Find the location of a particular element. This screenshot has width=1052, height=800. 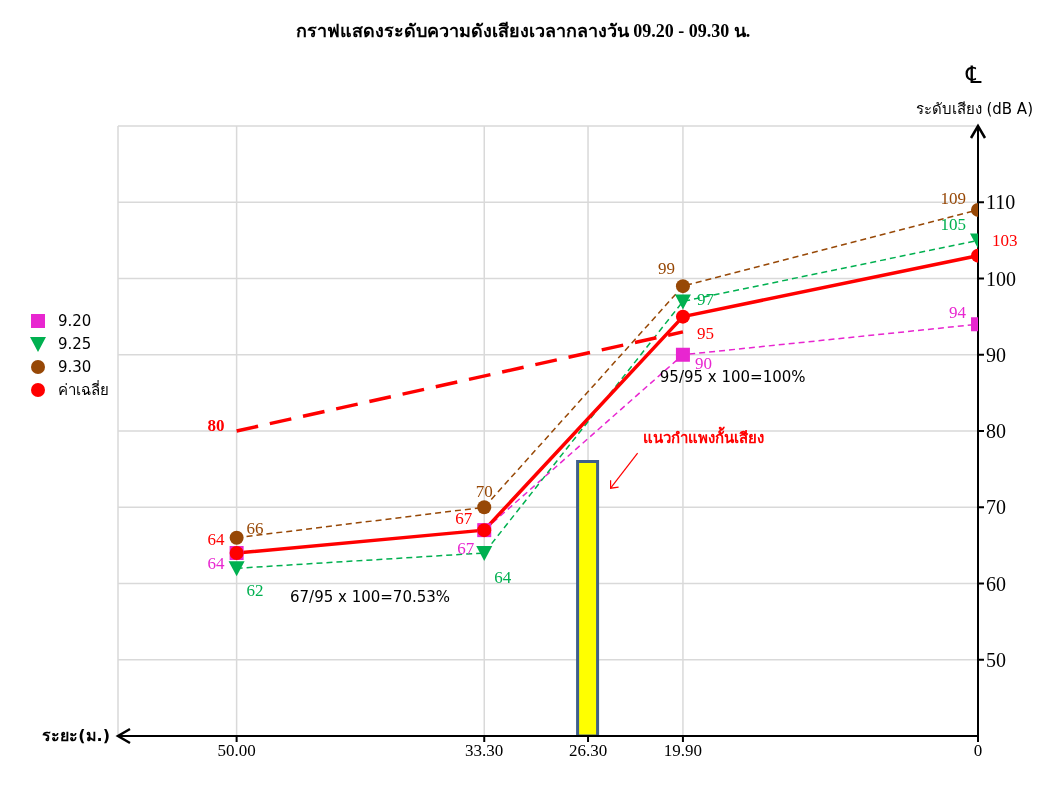

y-tick-label: 110 is located at coordinates (1001, 202).